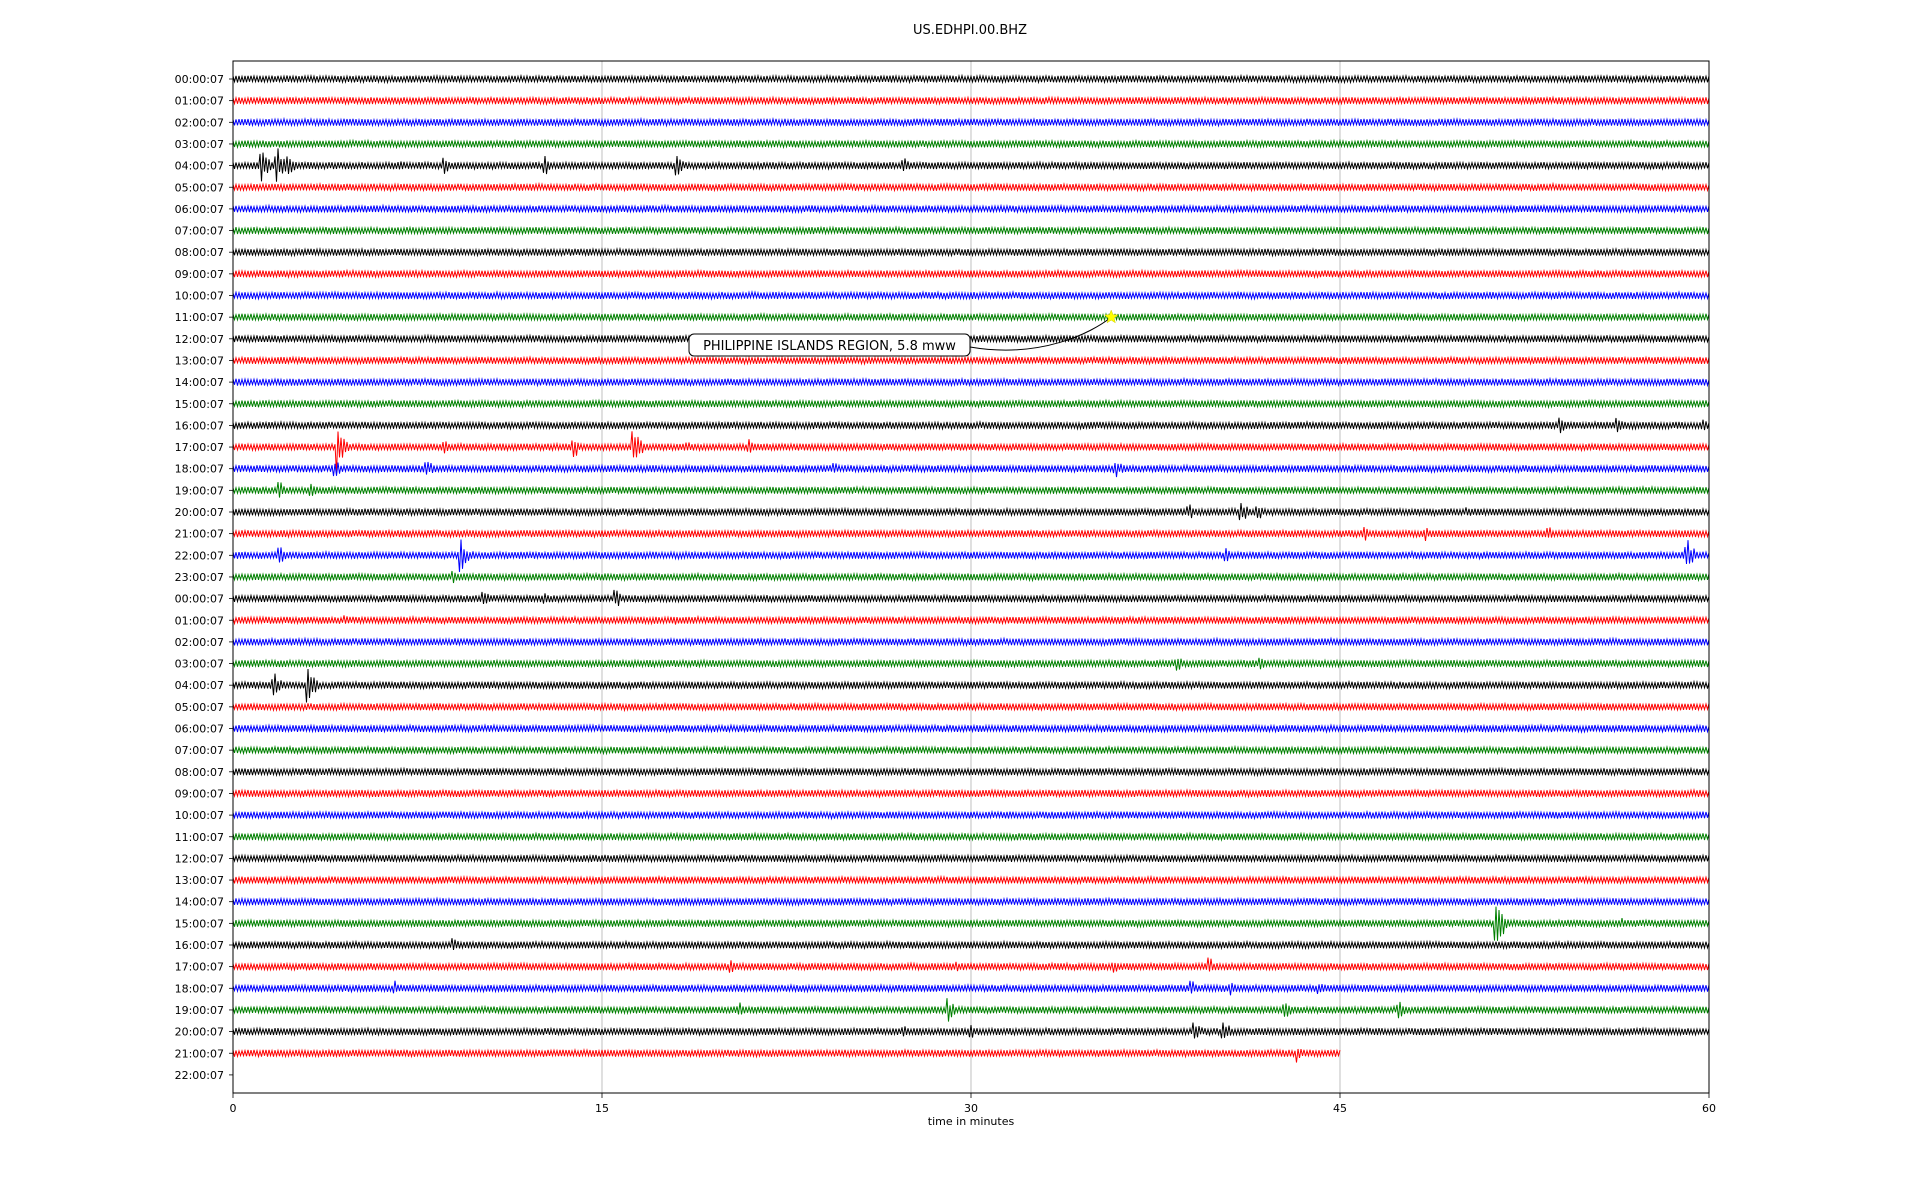  I want to click on y-tick-label: 23:00:07, so click(199, 577).